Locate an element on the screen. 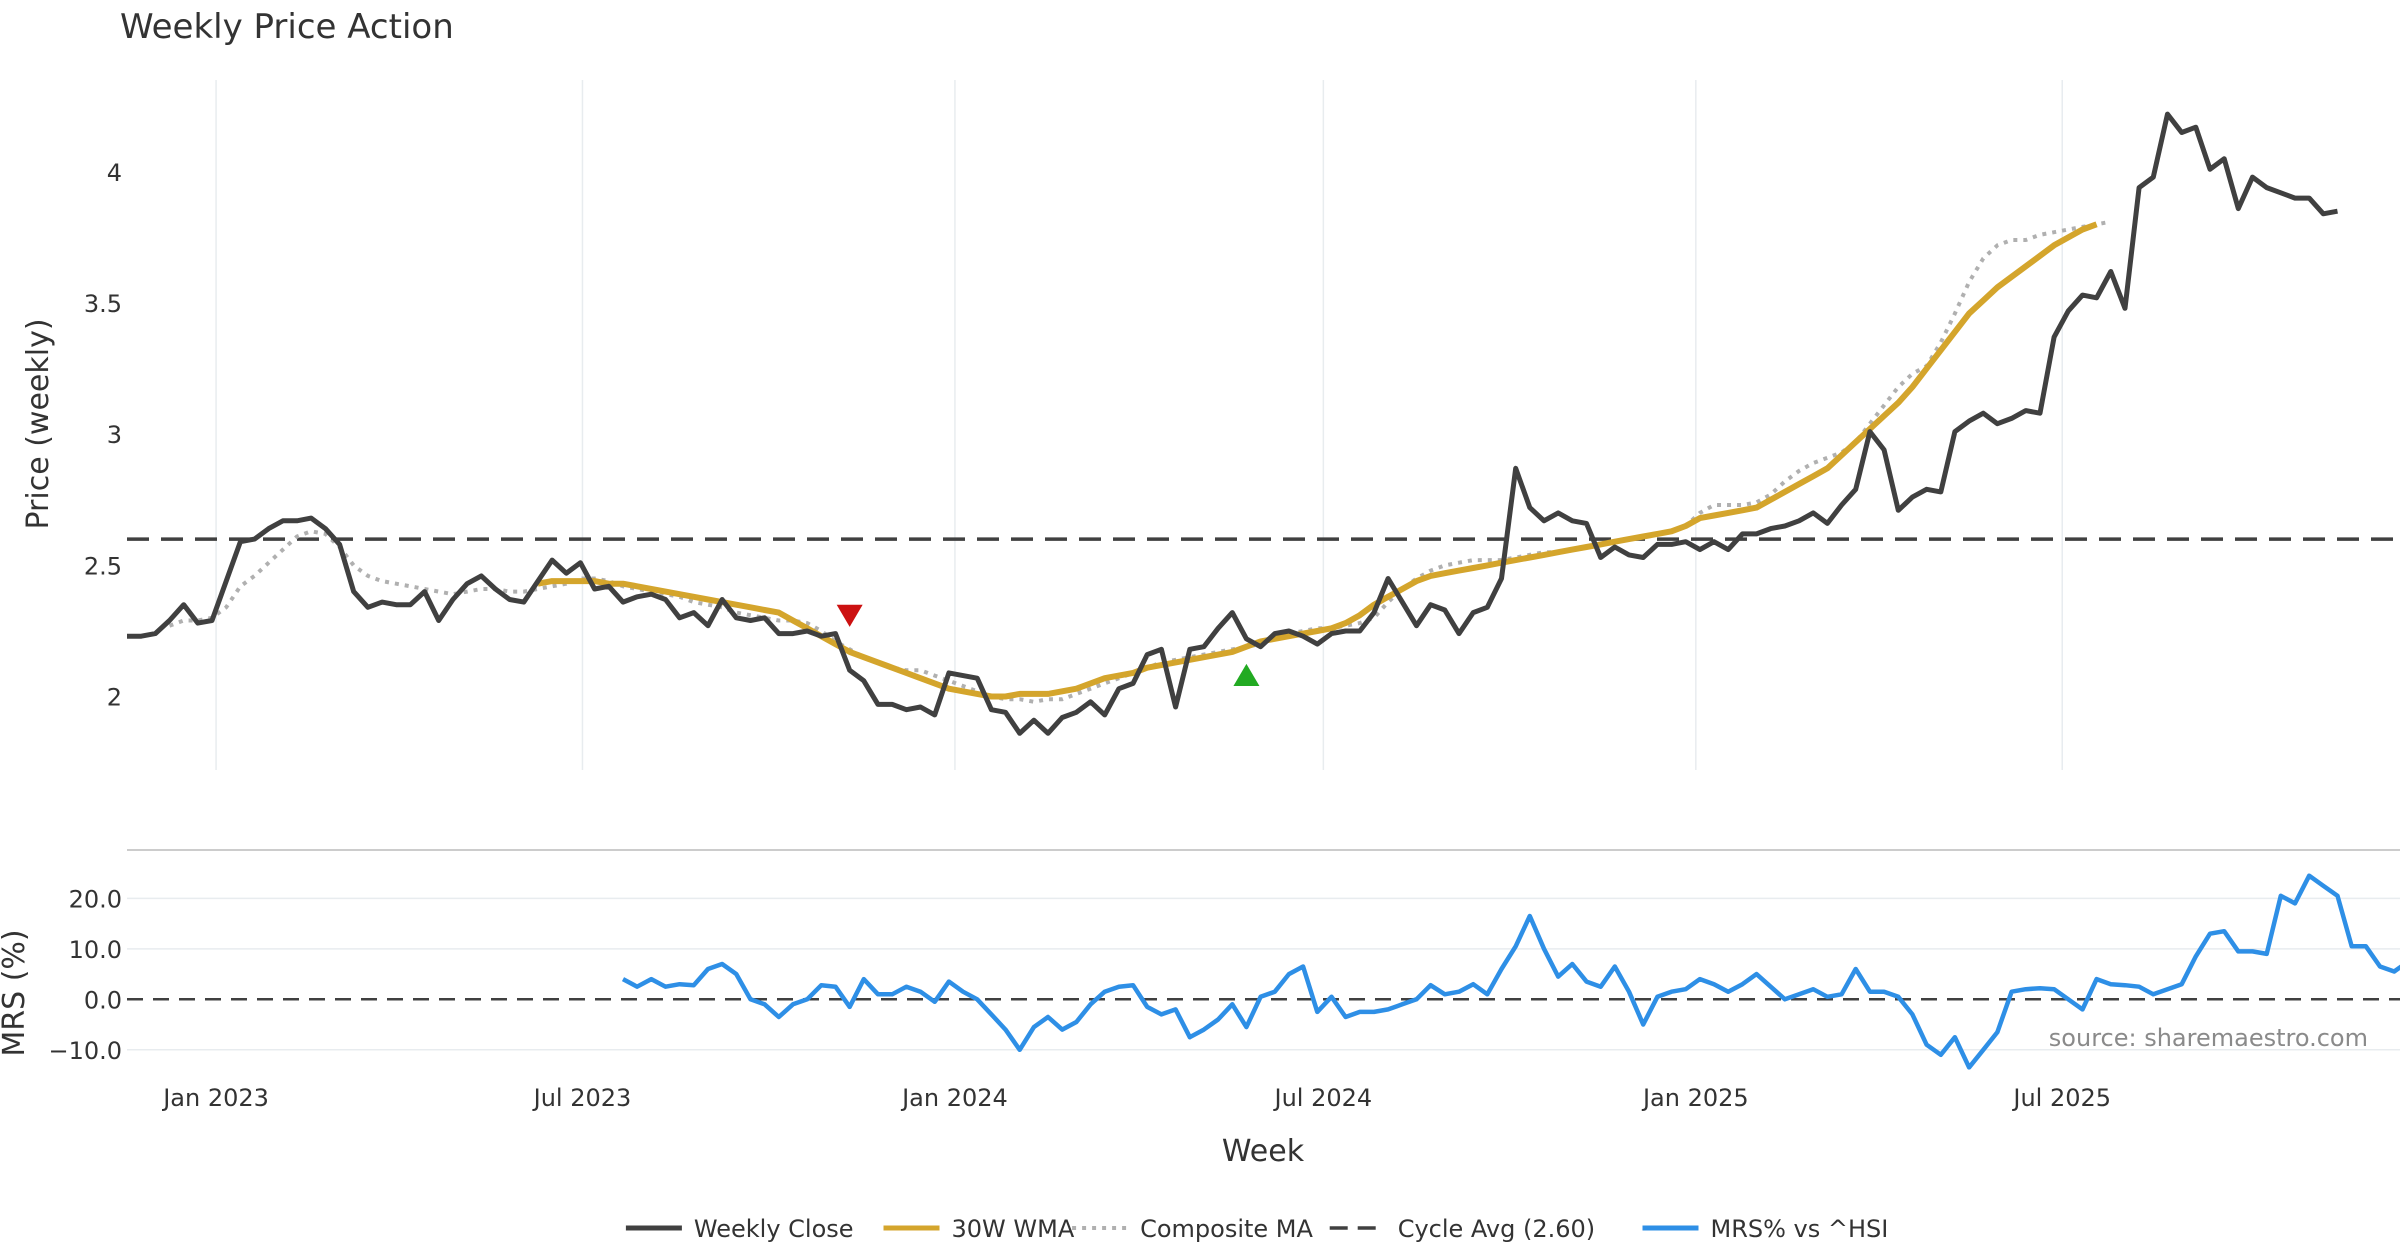 This screenshot has height=1260, width=2400. mrs-y-tick-label: 20.0 is located at coordinates (95, 899).